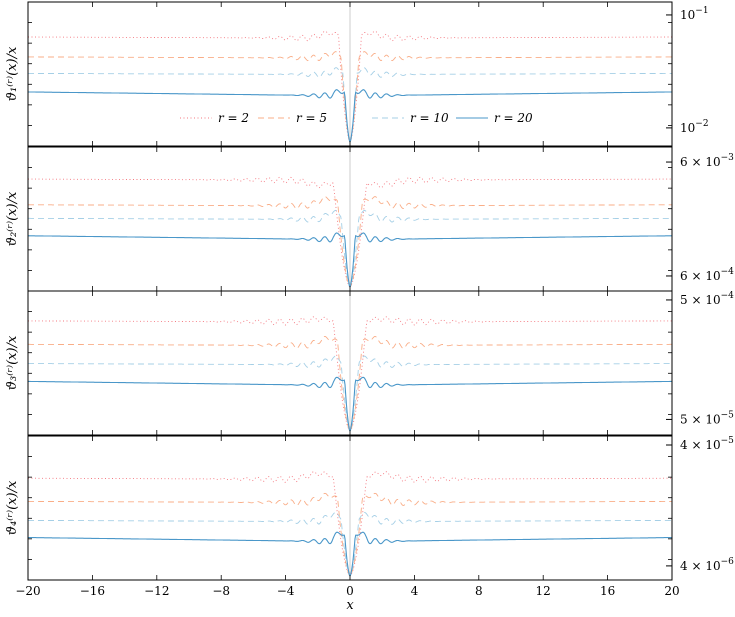 The height and width of the screenshot is (617, 735). Describe the element at coordinates (429, 118) in the screenshot. I see `legend-label: r = 10` at that location.